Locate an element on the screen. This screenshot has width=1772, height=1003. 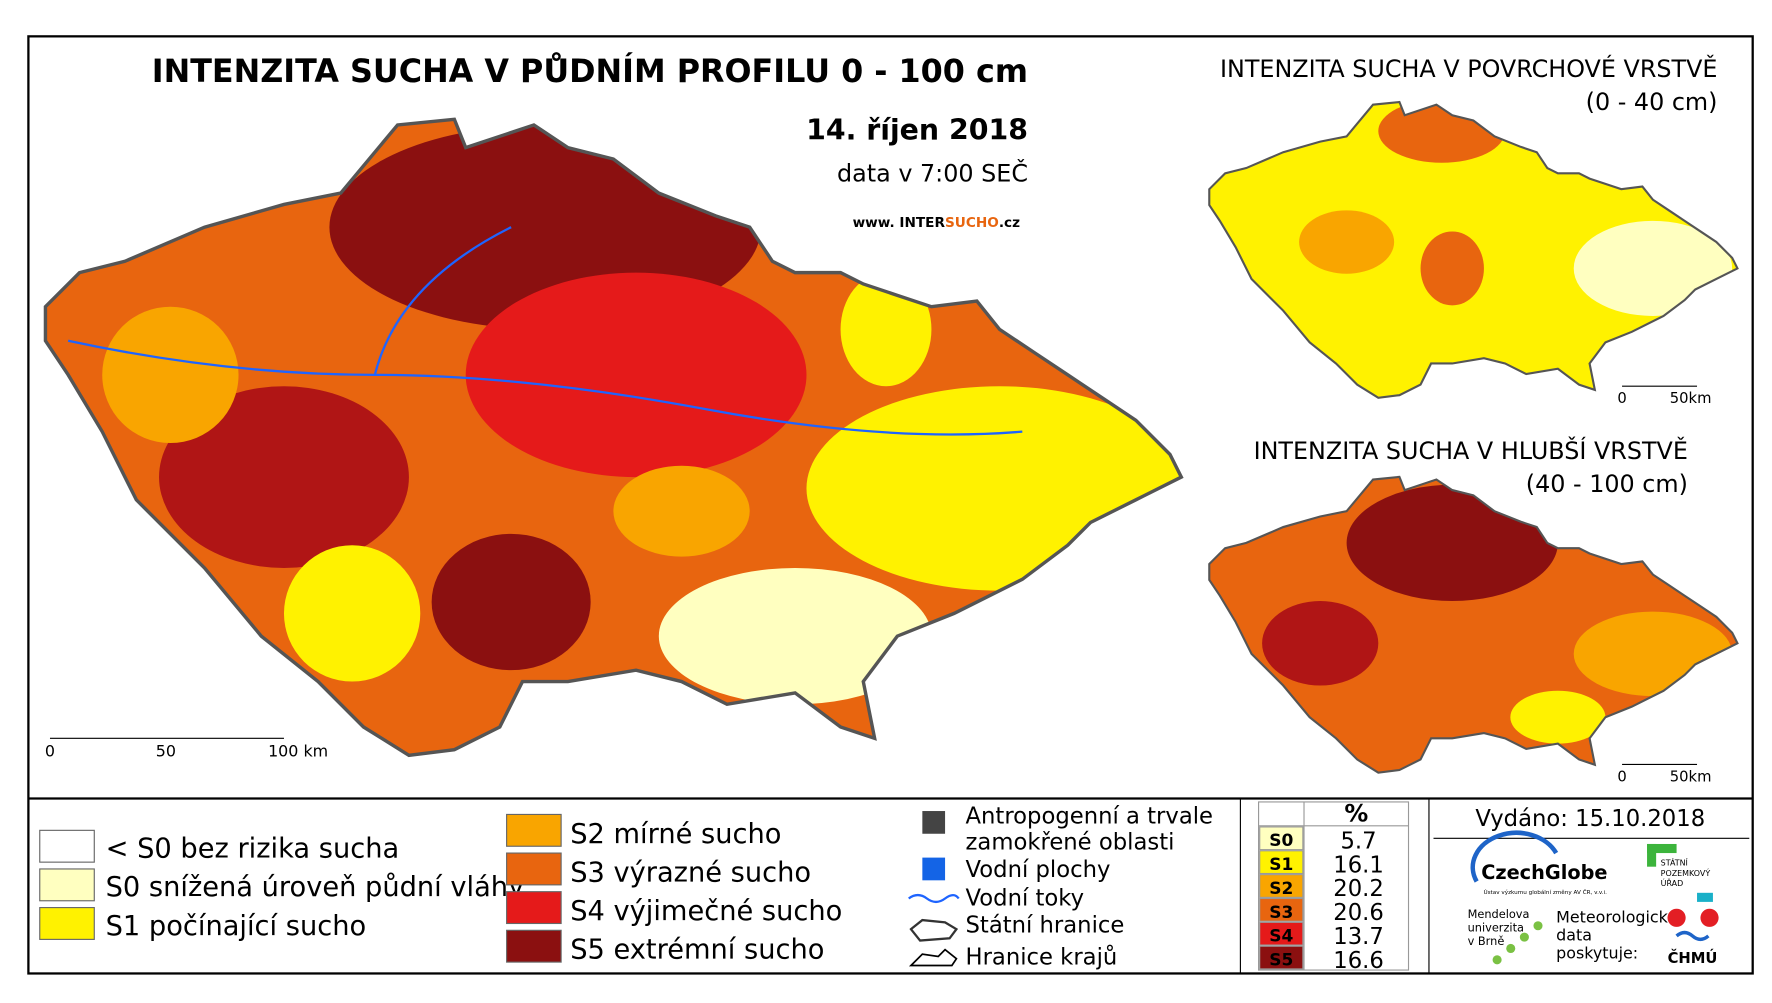
logo-text: STÁTNÍ is located at coordinates (1675, 862).